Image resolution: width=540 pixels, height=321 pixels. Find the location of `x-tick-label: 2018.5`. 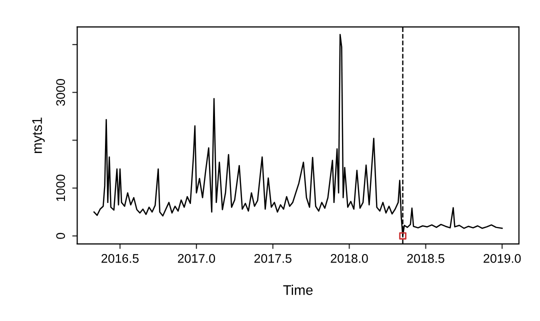

x-tick-label: 2018.5 is located at coordinates (425, 258).